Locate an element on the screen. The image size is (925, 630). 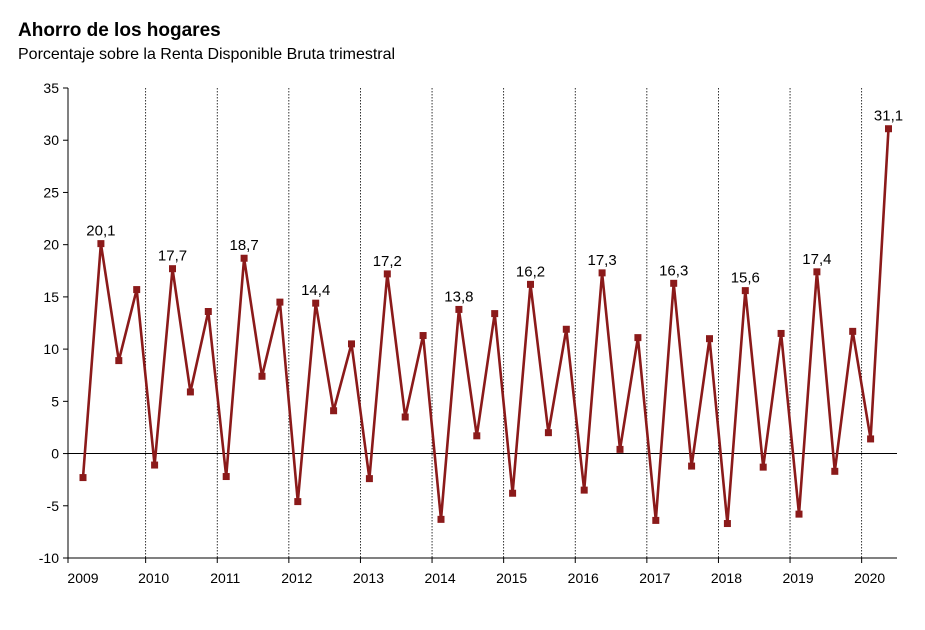
y-tick-label: 25 is located at coordinates (51, 192).